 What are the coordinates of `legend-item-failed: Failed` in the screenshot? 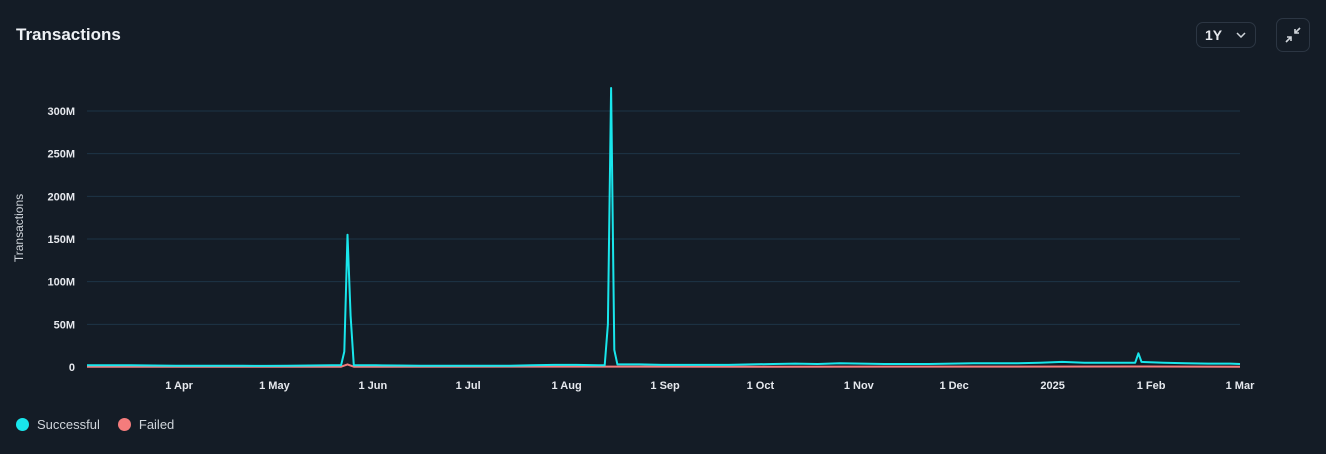 It's located at (146, 424).